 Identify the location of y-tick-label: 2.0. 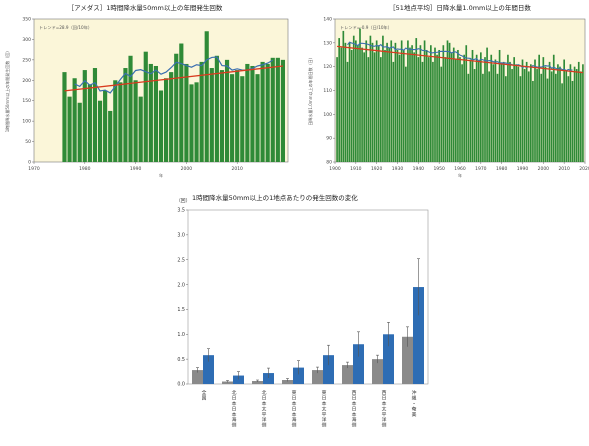
(181, 285).